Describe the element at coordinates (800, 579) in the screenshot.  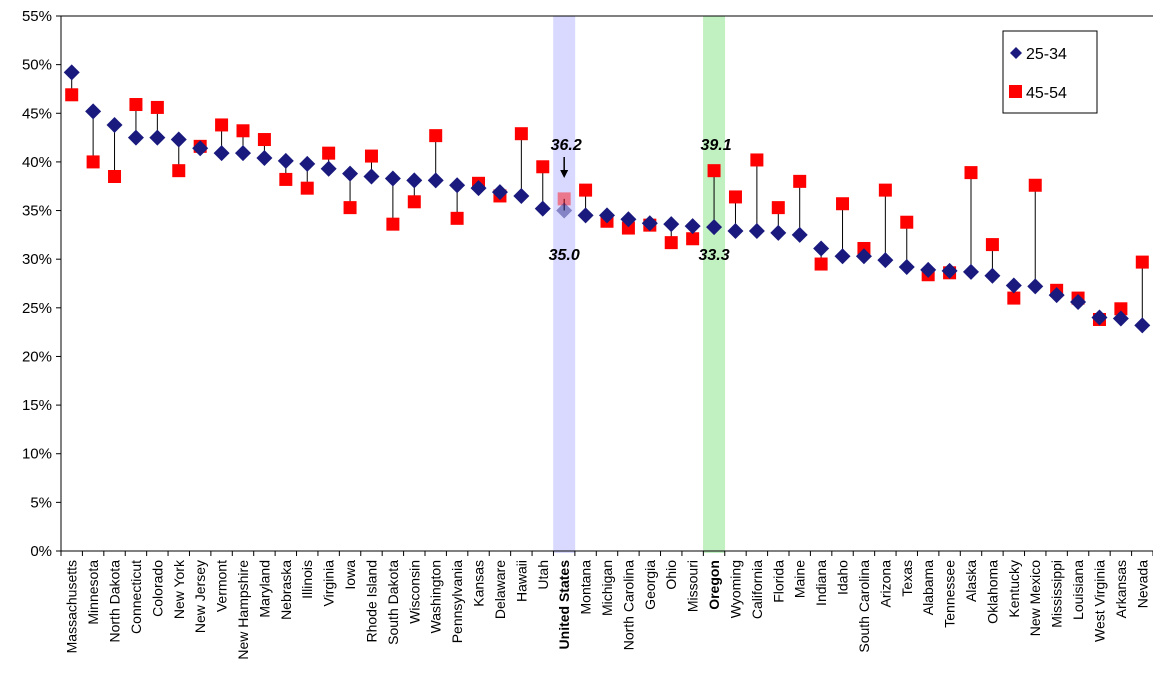
I see `category-label: Maine` at that location.